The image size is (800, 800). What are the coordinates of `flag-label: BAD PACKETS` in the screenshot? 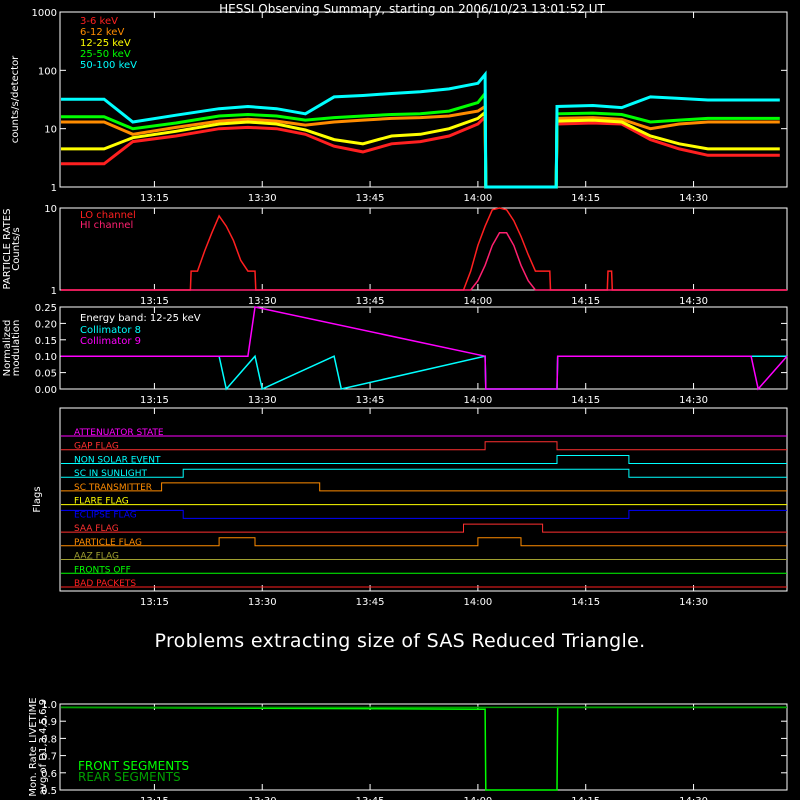 It's located at (105, 584).